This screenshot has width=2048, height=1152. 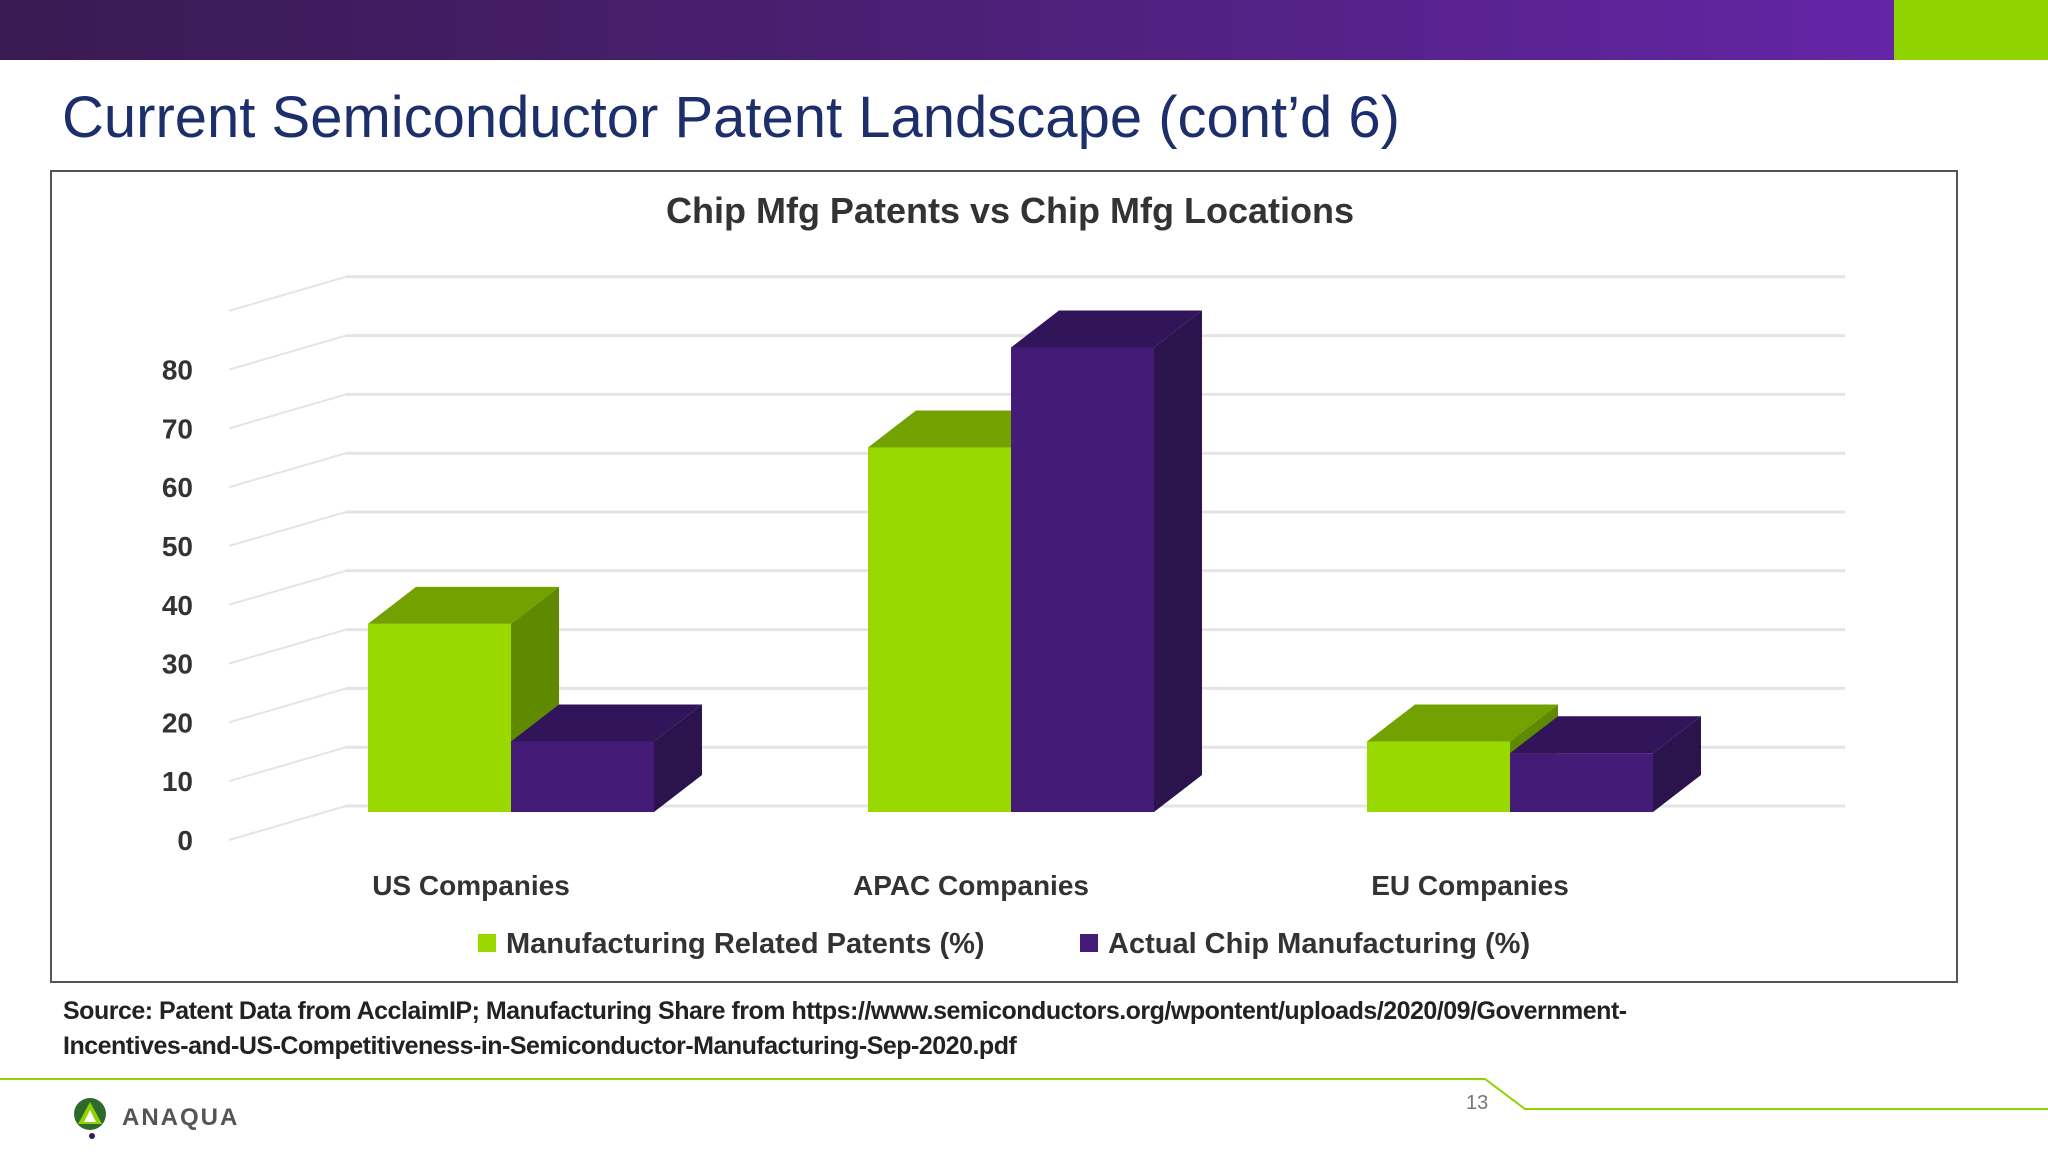 What do you see at coordinates (1477, 1103) in the screenshot?
I see `page-number: 13` at bounding box center [1477, 1103].